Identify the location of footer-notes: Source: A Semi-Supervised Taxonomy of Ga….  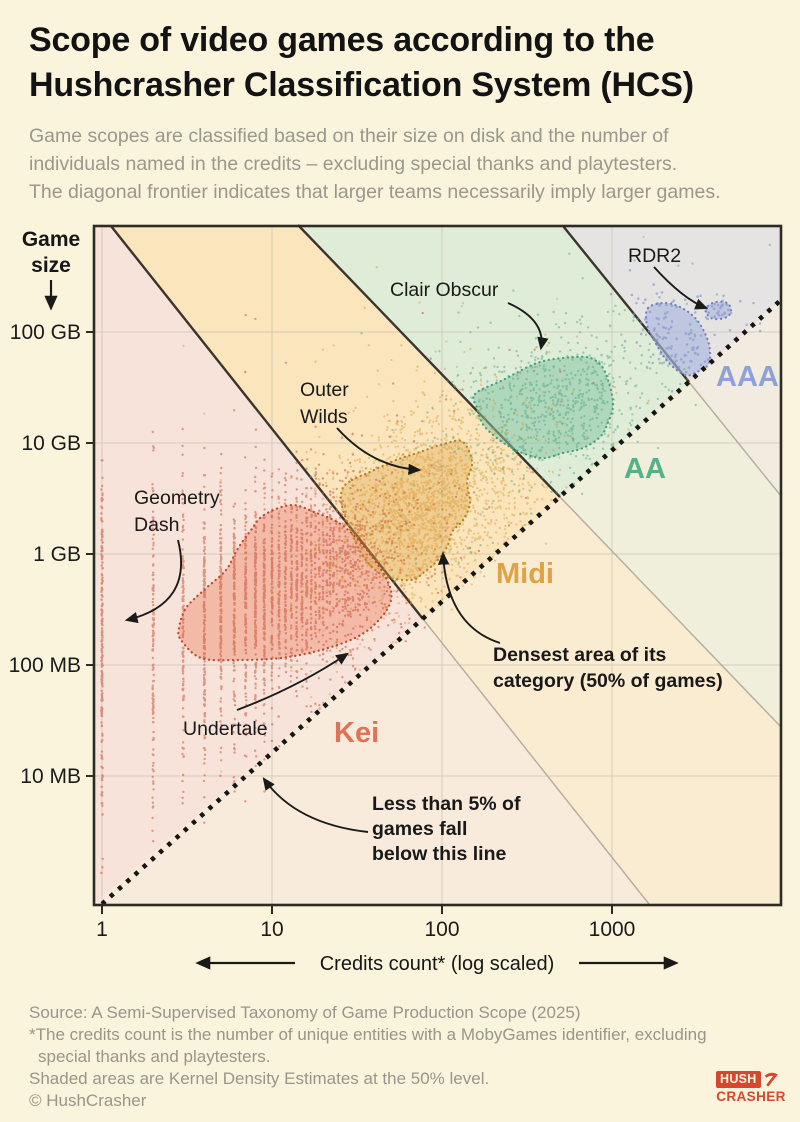
(400, 1057).